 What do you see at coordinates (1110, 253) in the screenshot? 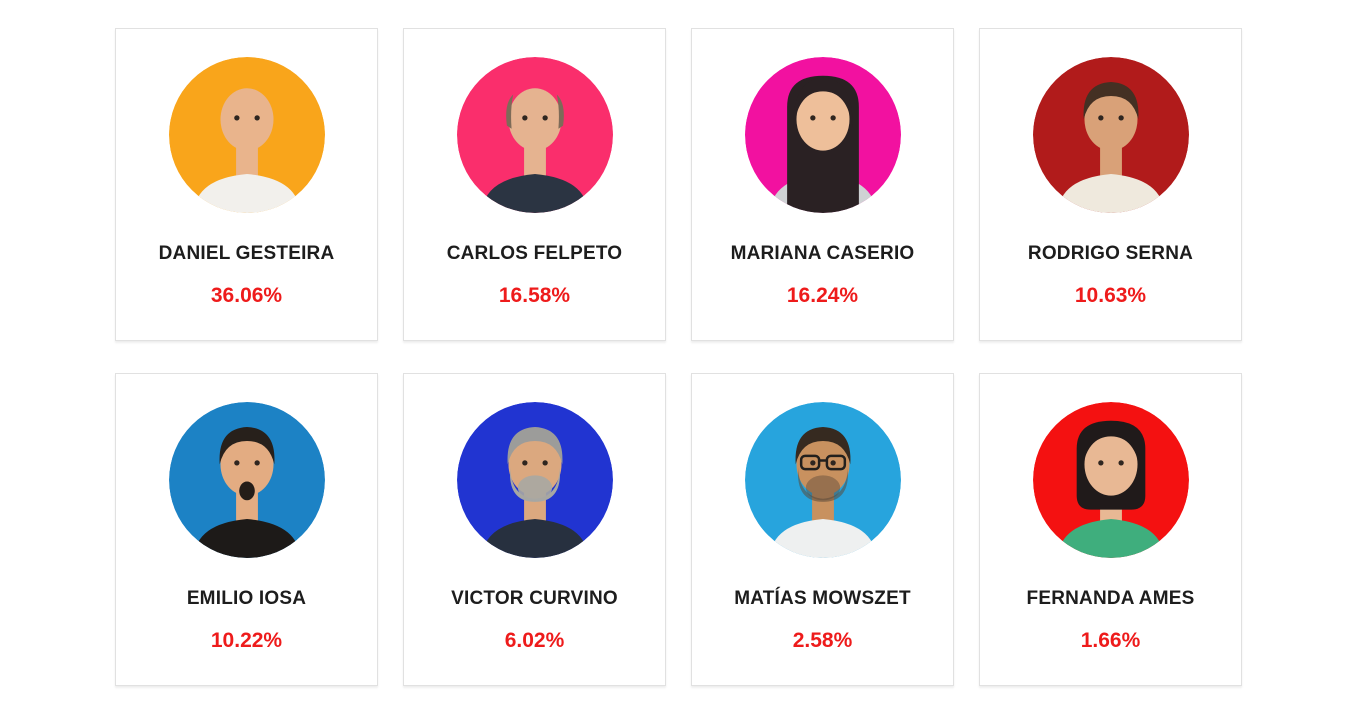
I see `candidate-name: RODRIGO SERNA` at bounding box center [1110, 253].